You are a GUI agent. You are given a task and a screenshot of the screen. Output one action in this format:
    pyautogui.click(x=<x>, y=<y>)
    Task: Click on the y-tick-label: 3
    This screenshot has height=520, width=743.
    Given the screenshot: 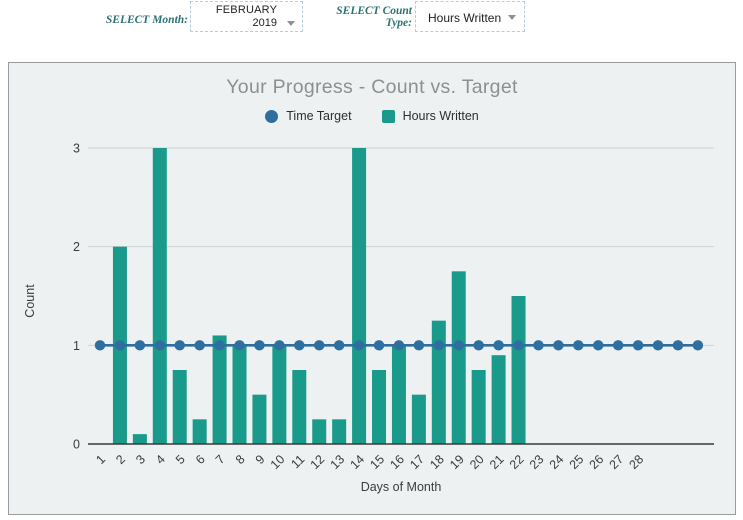 What is the action you would take?
    pyautogui.click(x=76, y=148)
    